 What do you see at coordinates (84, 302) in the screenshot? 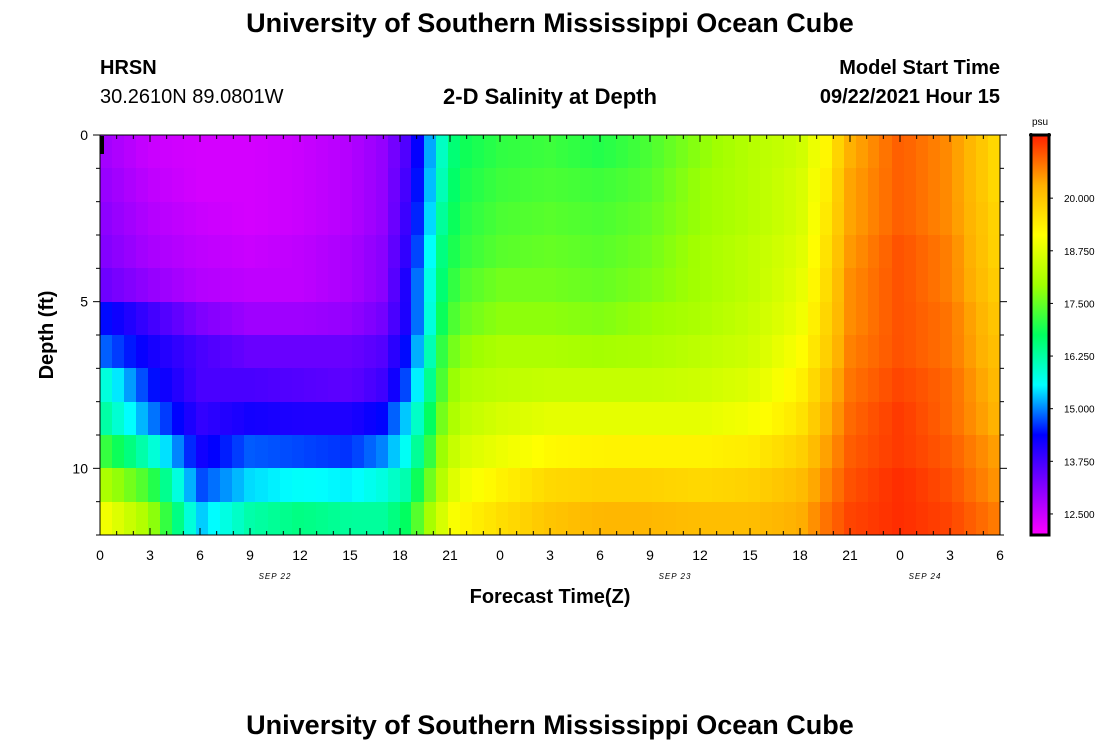
I see `y-tick-label: 5` at bounding box center [84, 302].